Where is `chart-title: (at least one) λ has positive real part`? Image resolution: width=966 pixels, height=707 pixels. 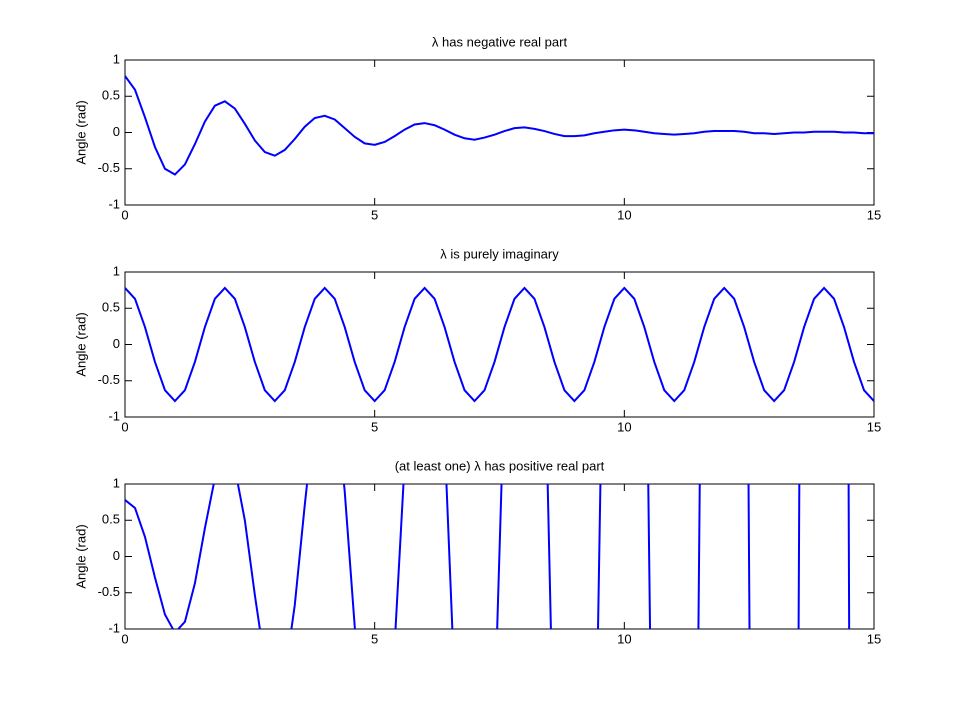 chart-title: (at least one) λ has positive real part is located at coordinates (500, 465).